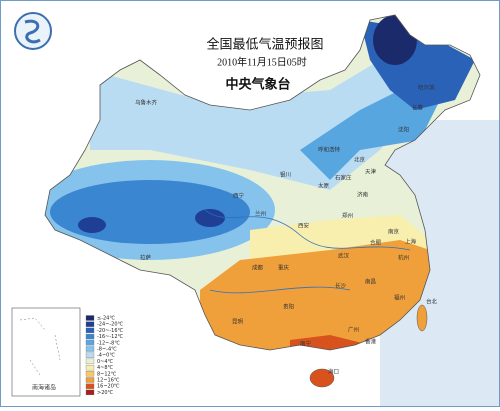  Describe the element at coordinates (105, 393) in the screenshot. I see `legend-label: >20℃` at that location.